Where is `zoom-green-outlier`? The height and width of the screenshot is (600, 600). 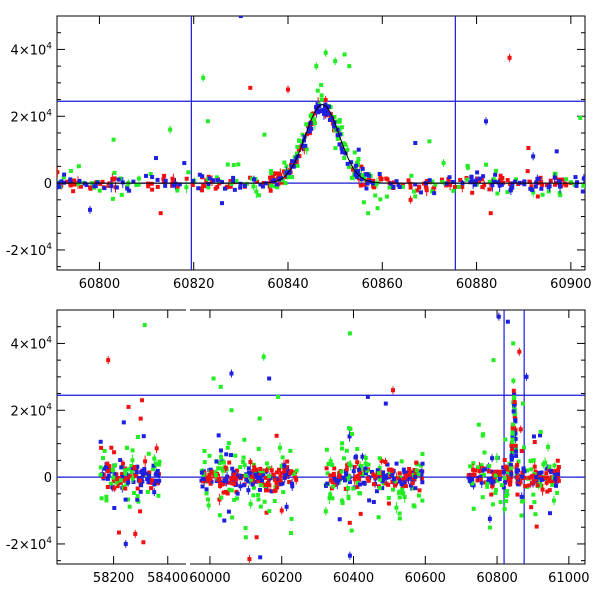
zoom-green-outlier is located at coordinates (542, 194).